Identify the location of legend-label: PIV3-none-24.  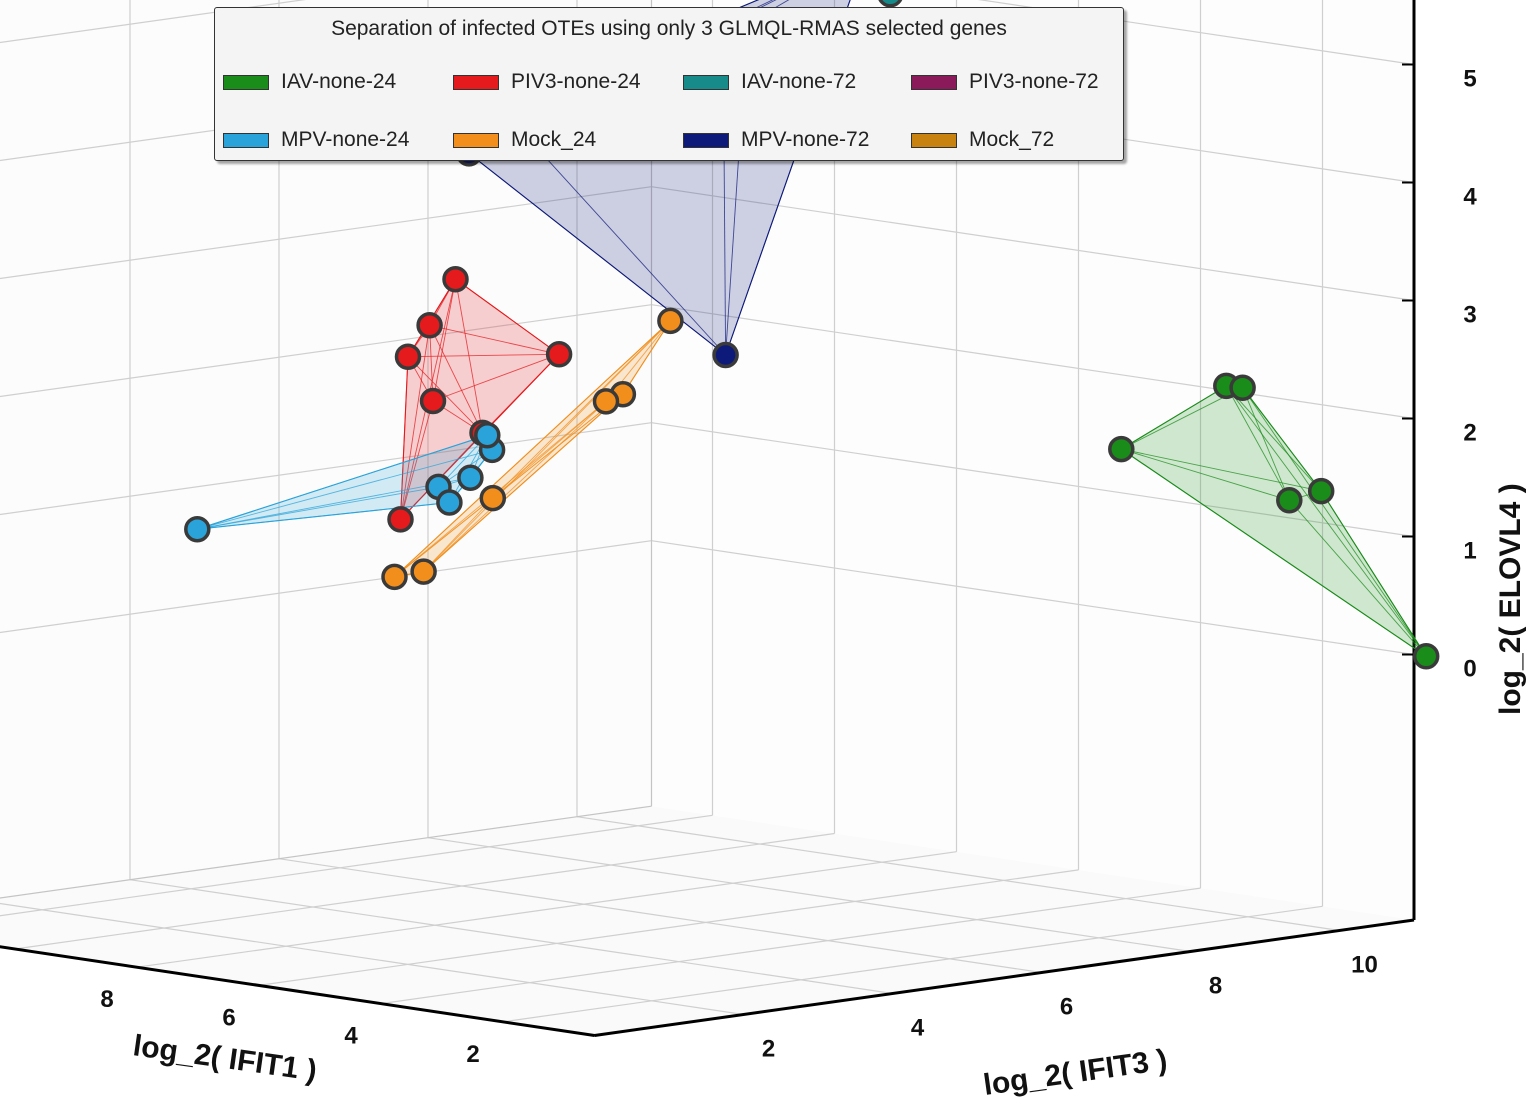
(576, 81).